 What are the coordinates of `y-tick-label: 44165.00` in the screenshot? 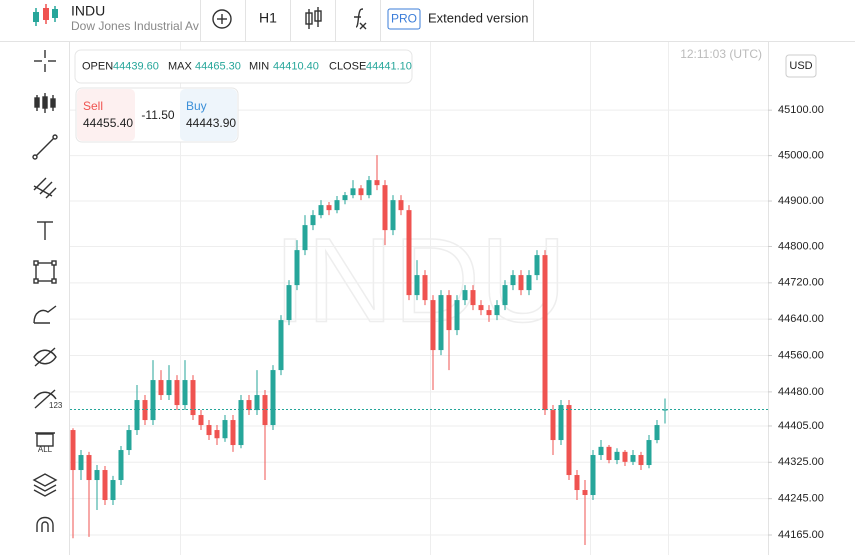 It's located at (801, 535).